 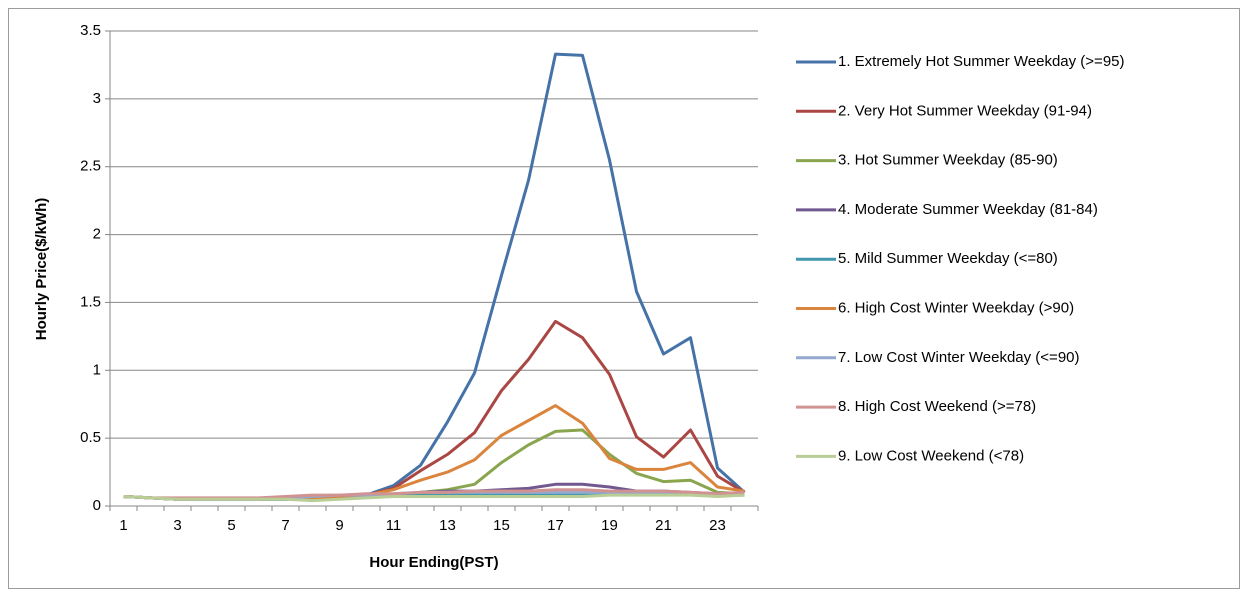 What do you see at coordinates (123, 525) in the screenshot?
I see `x-tick-label: 1` at bounding box center [123, 525].